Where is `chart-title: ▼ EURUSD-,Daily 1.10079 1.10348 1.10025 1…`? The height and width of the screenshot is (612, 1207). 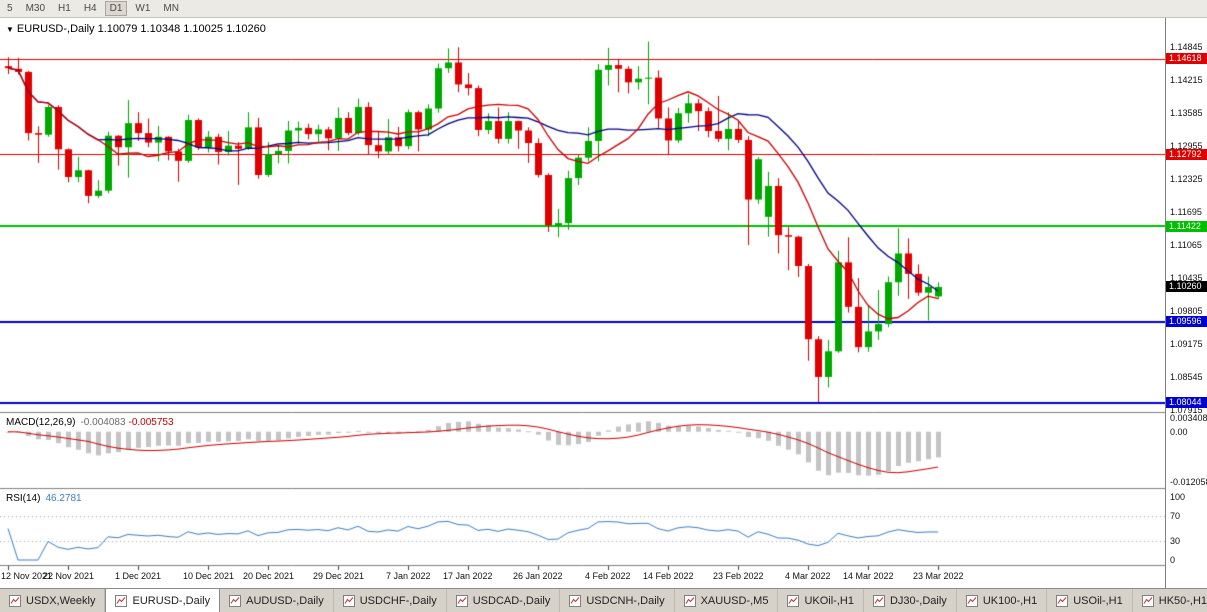
chart-title: ▼ EURUSD-,Daily 1.10079 1.10348 1.10025 1… is located at coordinates (136, 29).